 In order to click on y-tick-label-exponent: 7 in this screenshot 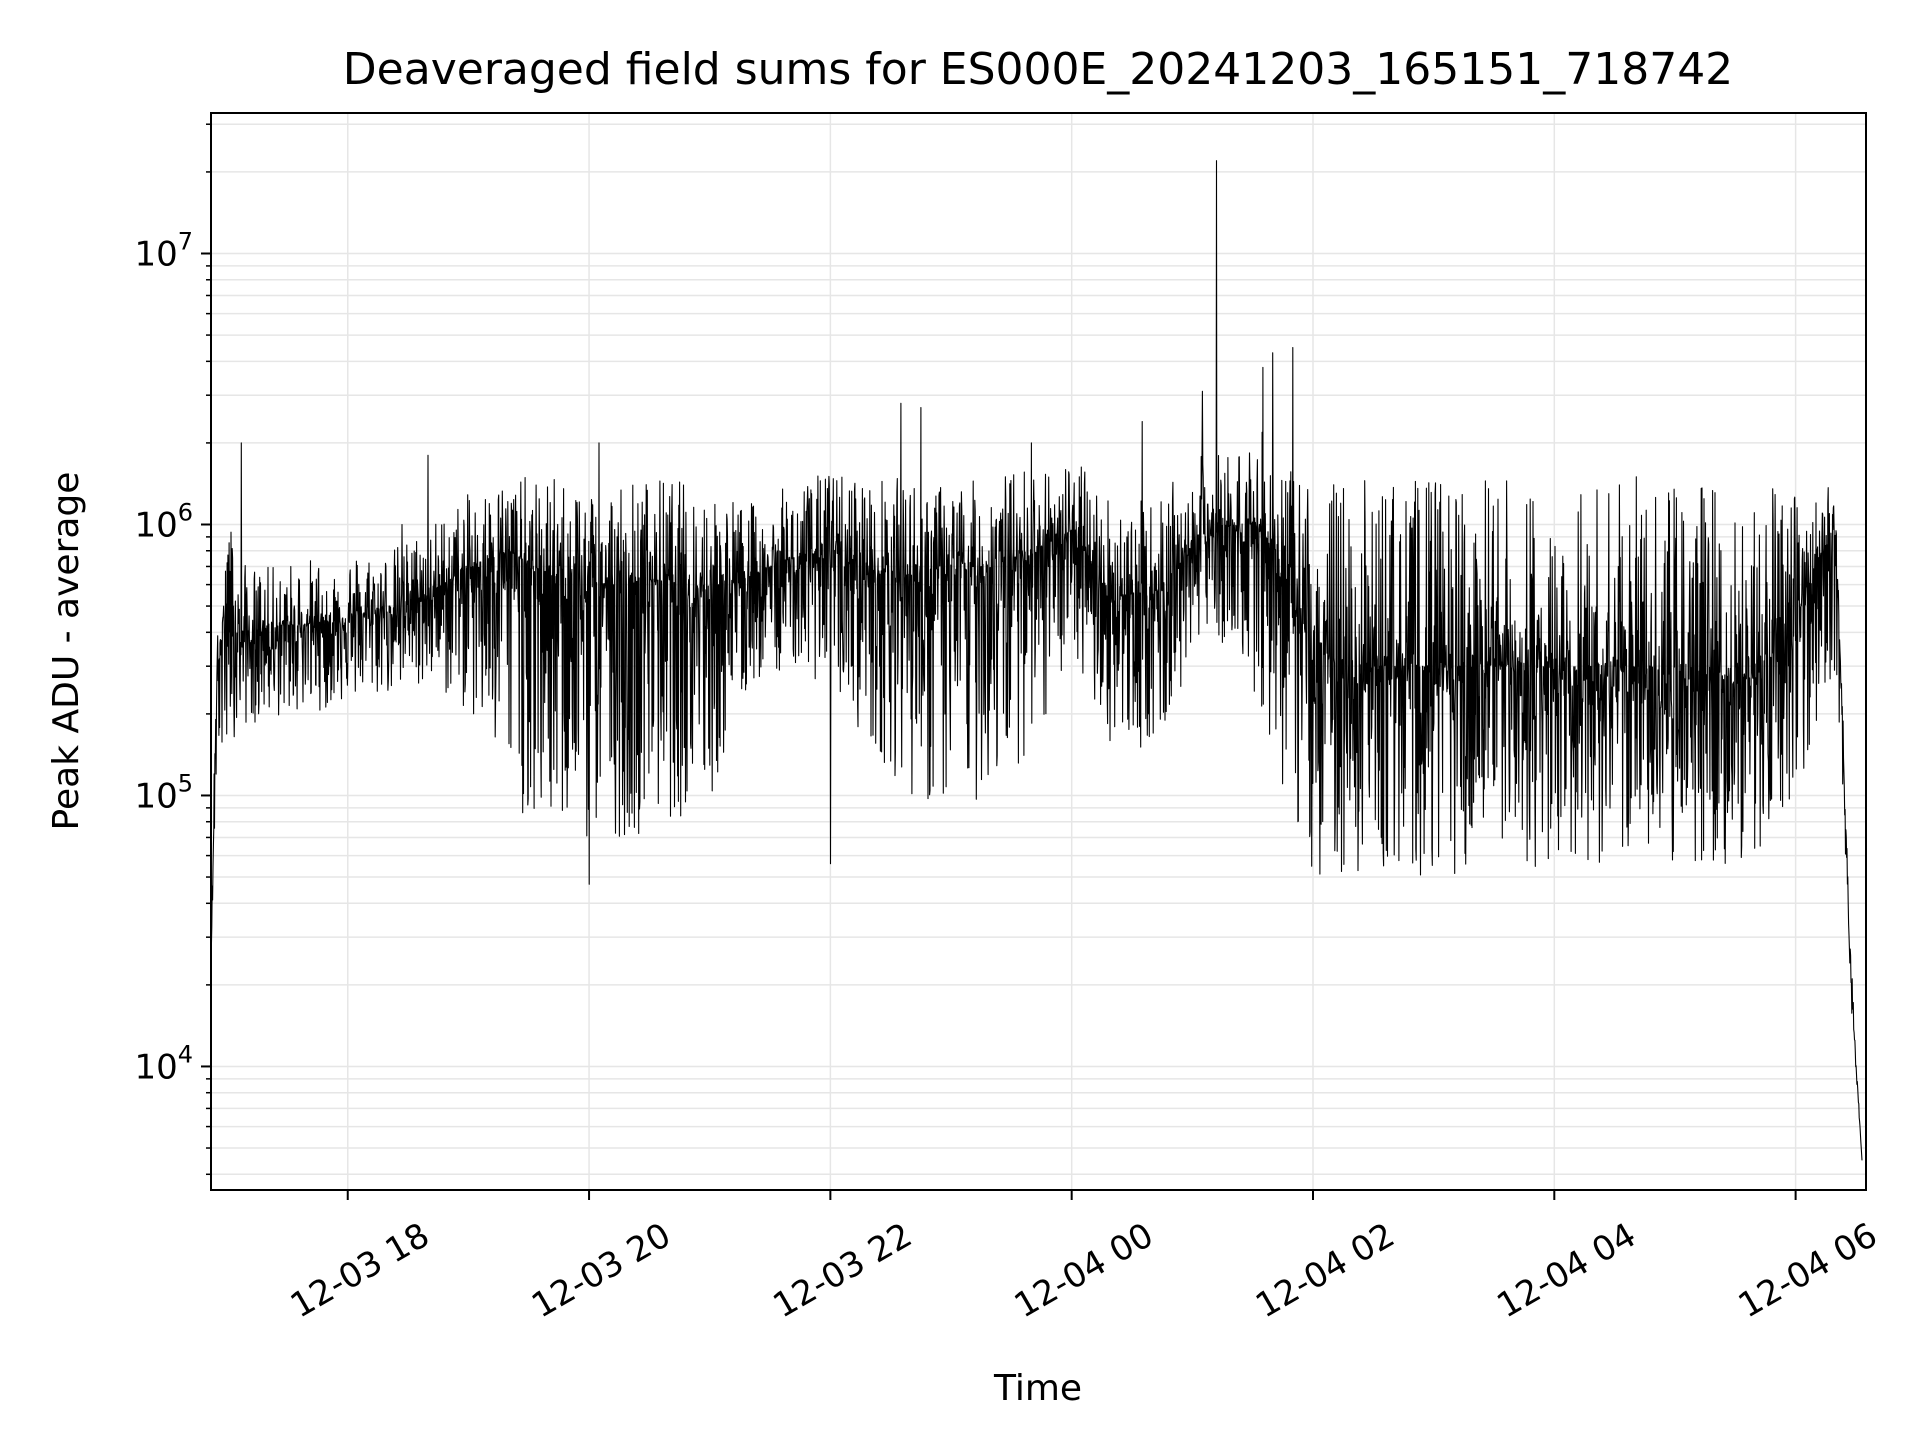, I will do `click(185, 242)`.